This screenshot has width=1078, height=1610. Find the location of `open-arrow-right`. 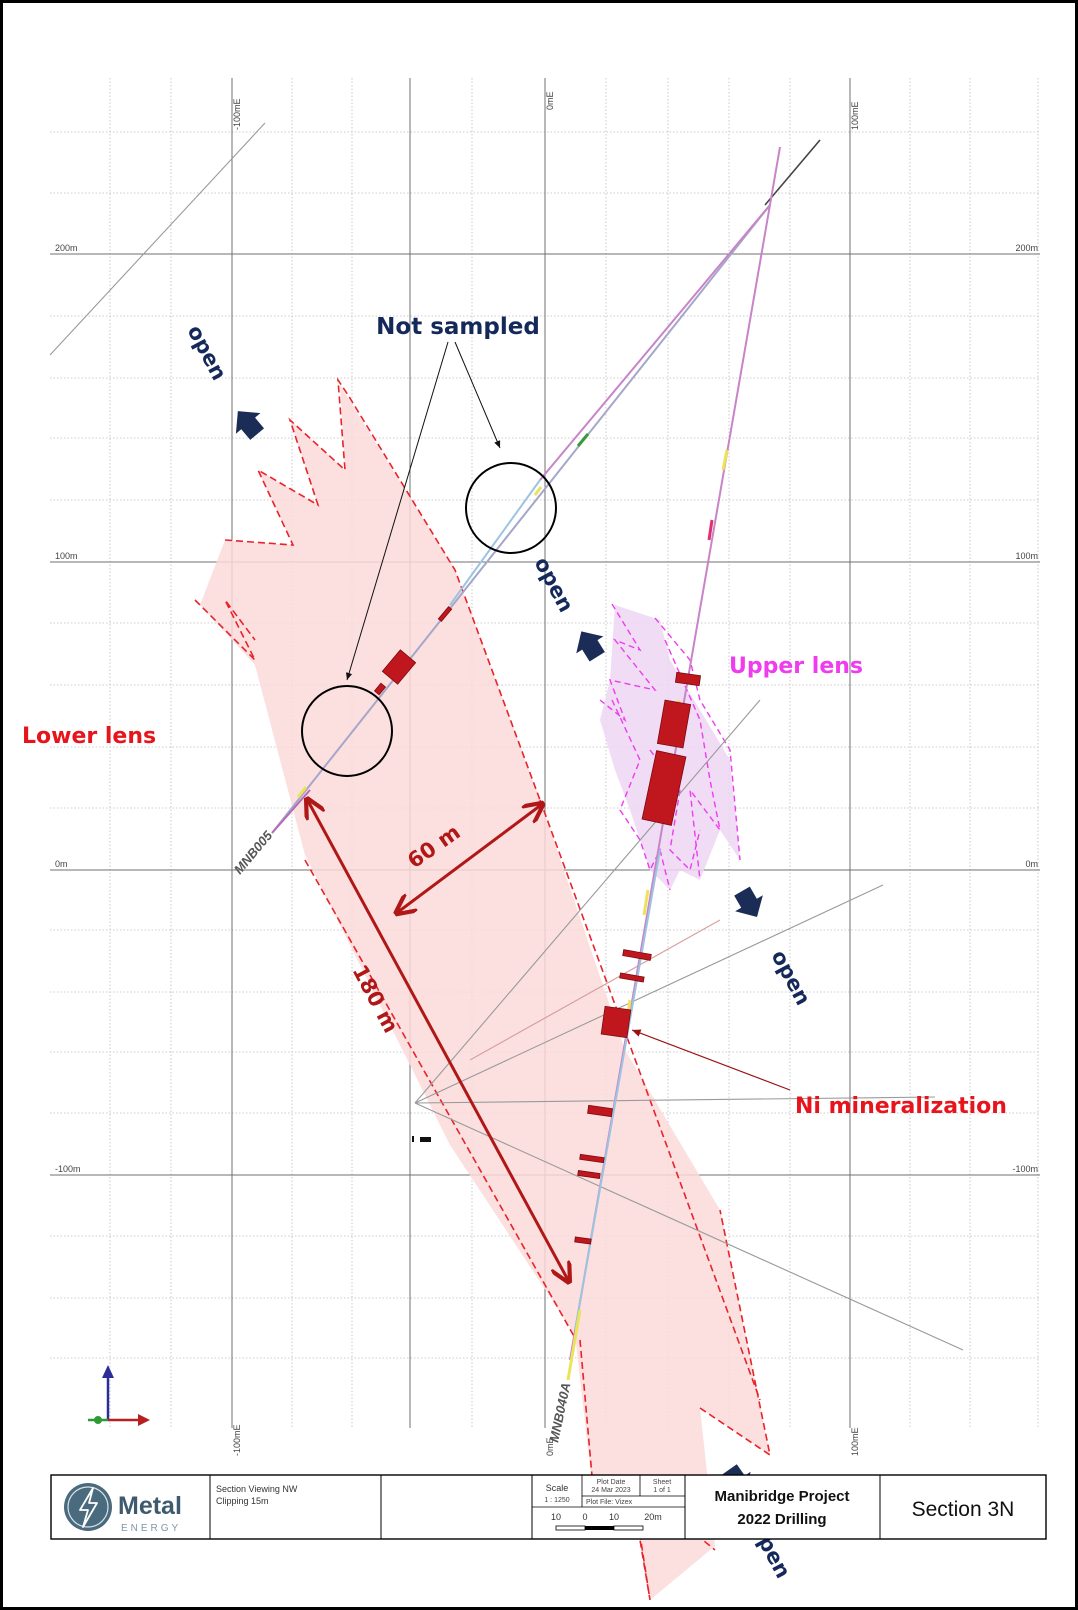

open-arrow-right is located at coordinates (749, 904).